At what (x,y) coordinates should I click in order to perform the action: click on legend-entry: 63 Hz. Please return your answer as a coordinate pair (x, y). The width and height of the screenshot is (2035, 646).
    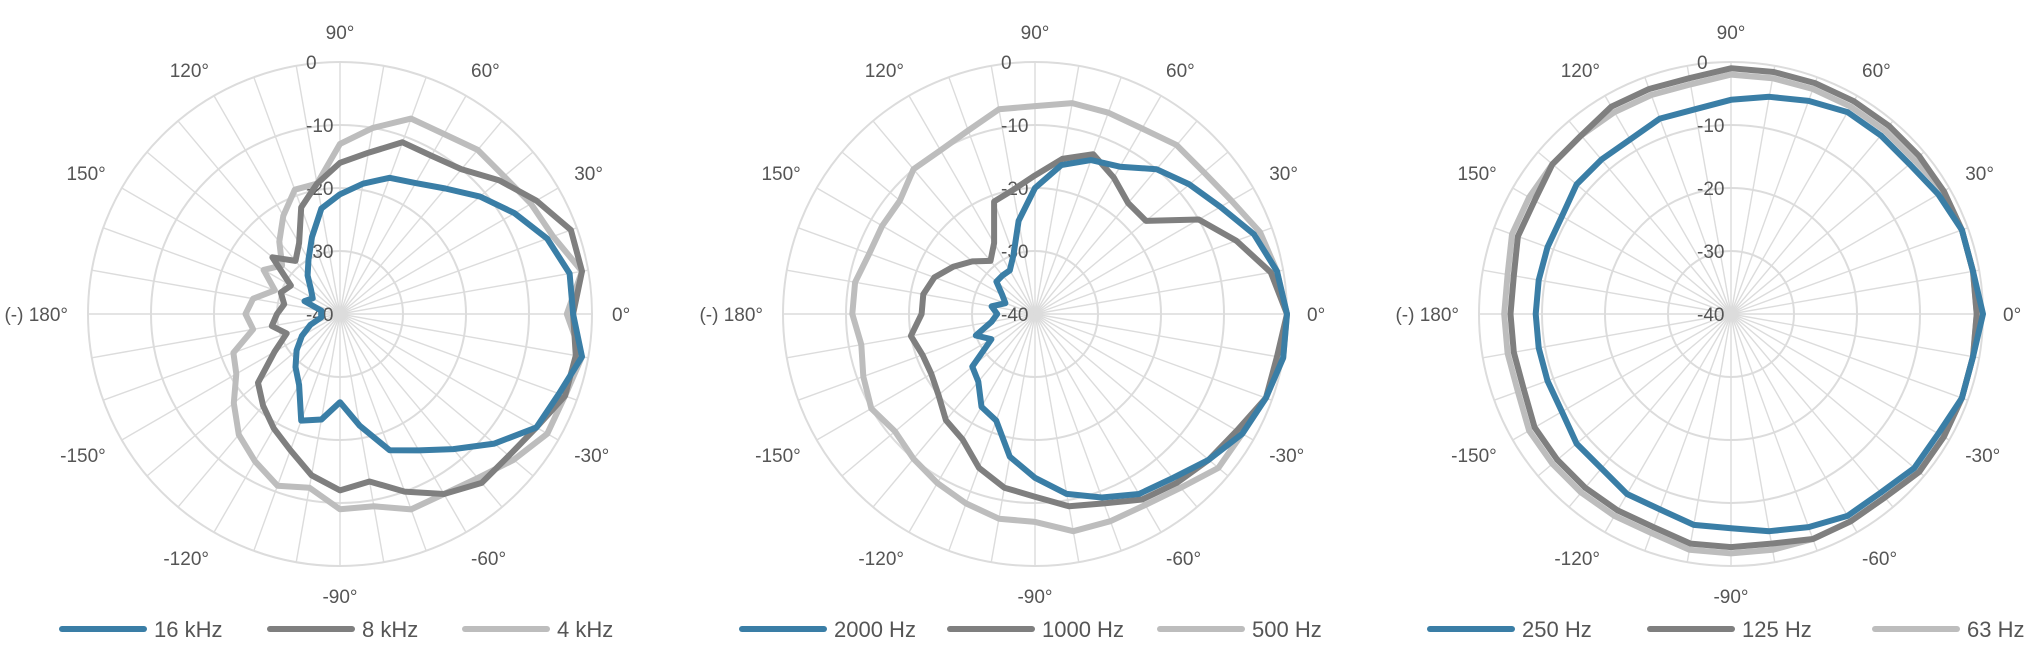
    Looking at the image, I should click on (1948, 629).